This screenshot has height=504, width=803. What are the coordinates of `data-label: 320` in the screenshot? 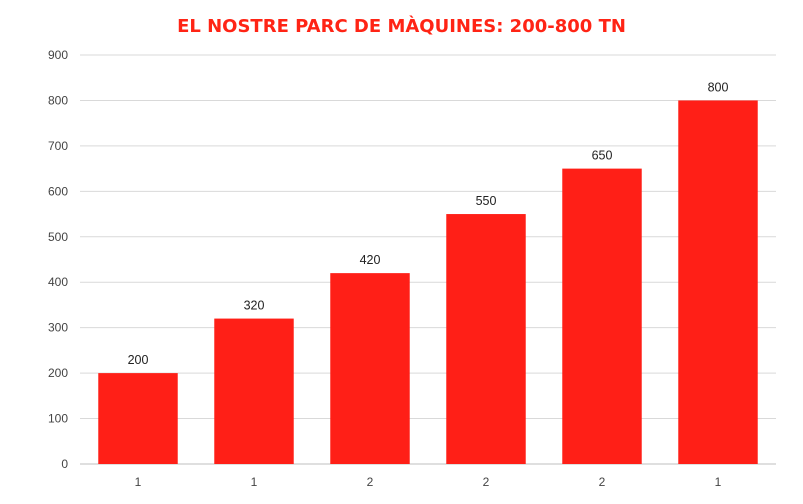 It's located at (254, 306).